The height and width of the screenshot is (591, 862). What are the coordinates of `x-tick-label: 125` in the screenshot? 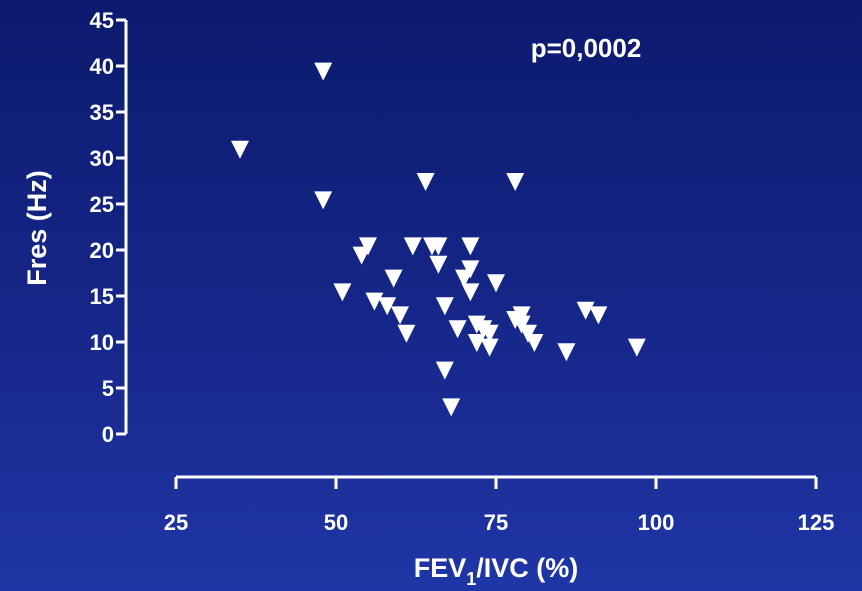 It's located at (816, 522).